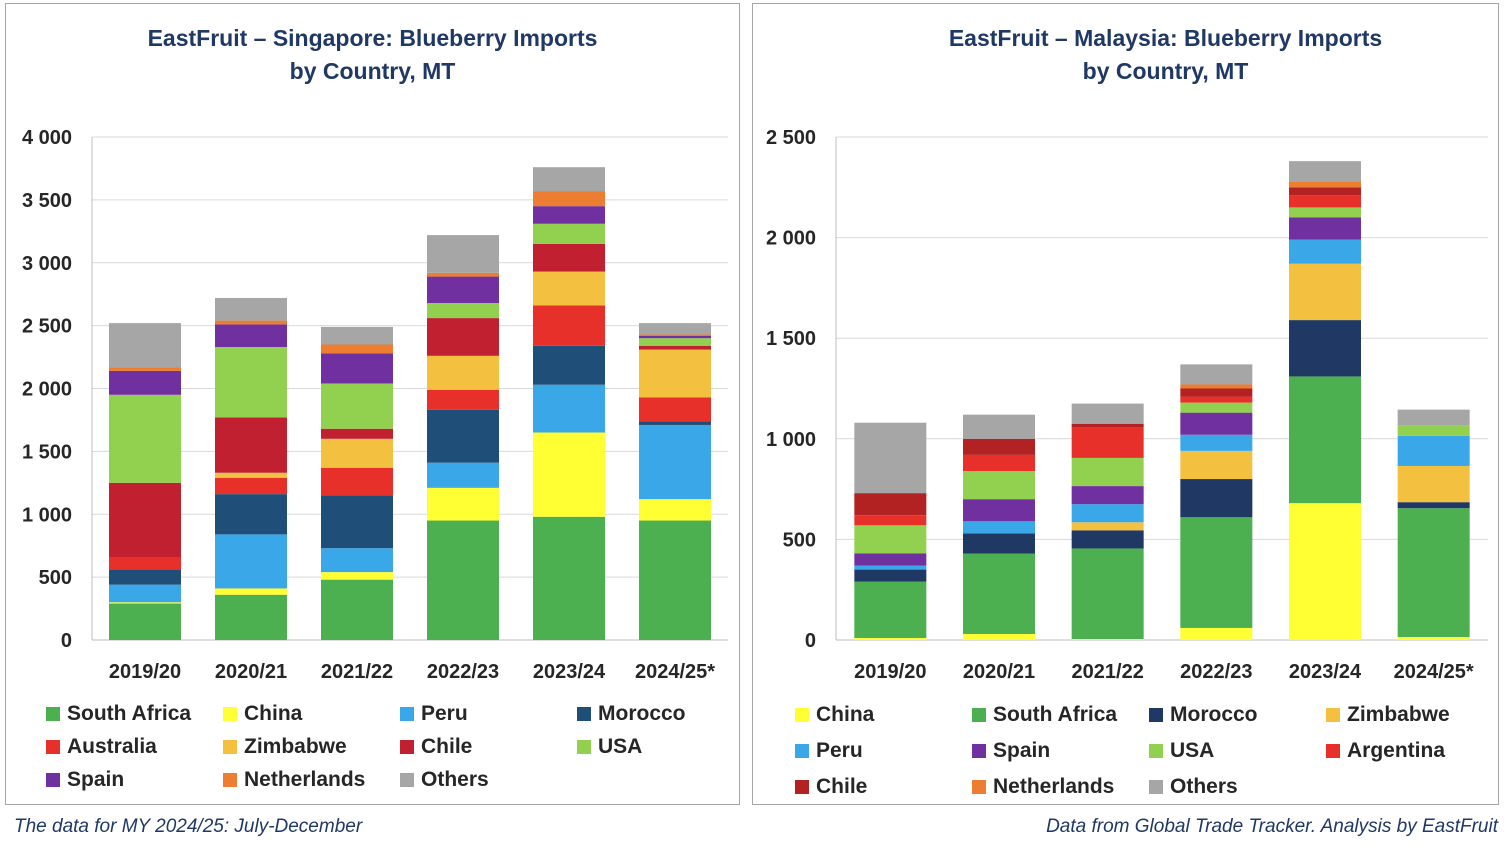  I want to click on legend-label: Zimbabwe, so click(1398, 714).